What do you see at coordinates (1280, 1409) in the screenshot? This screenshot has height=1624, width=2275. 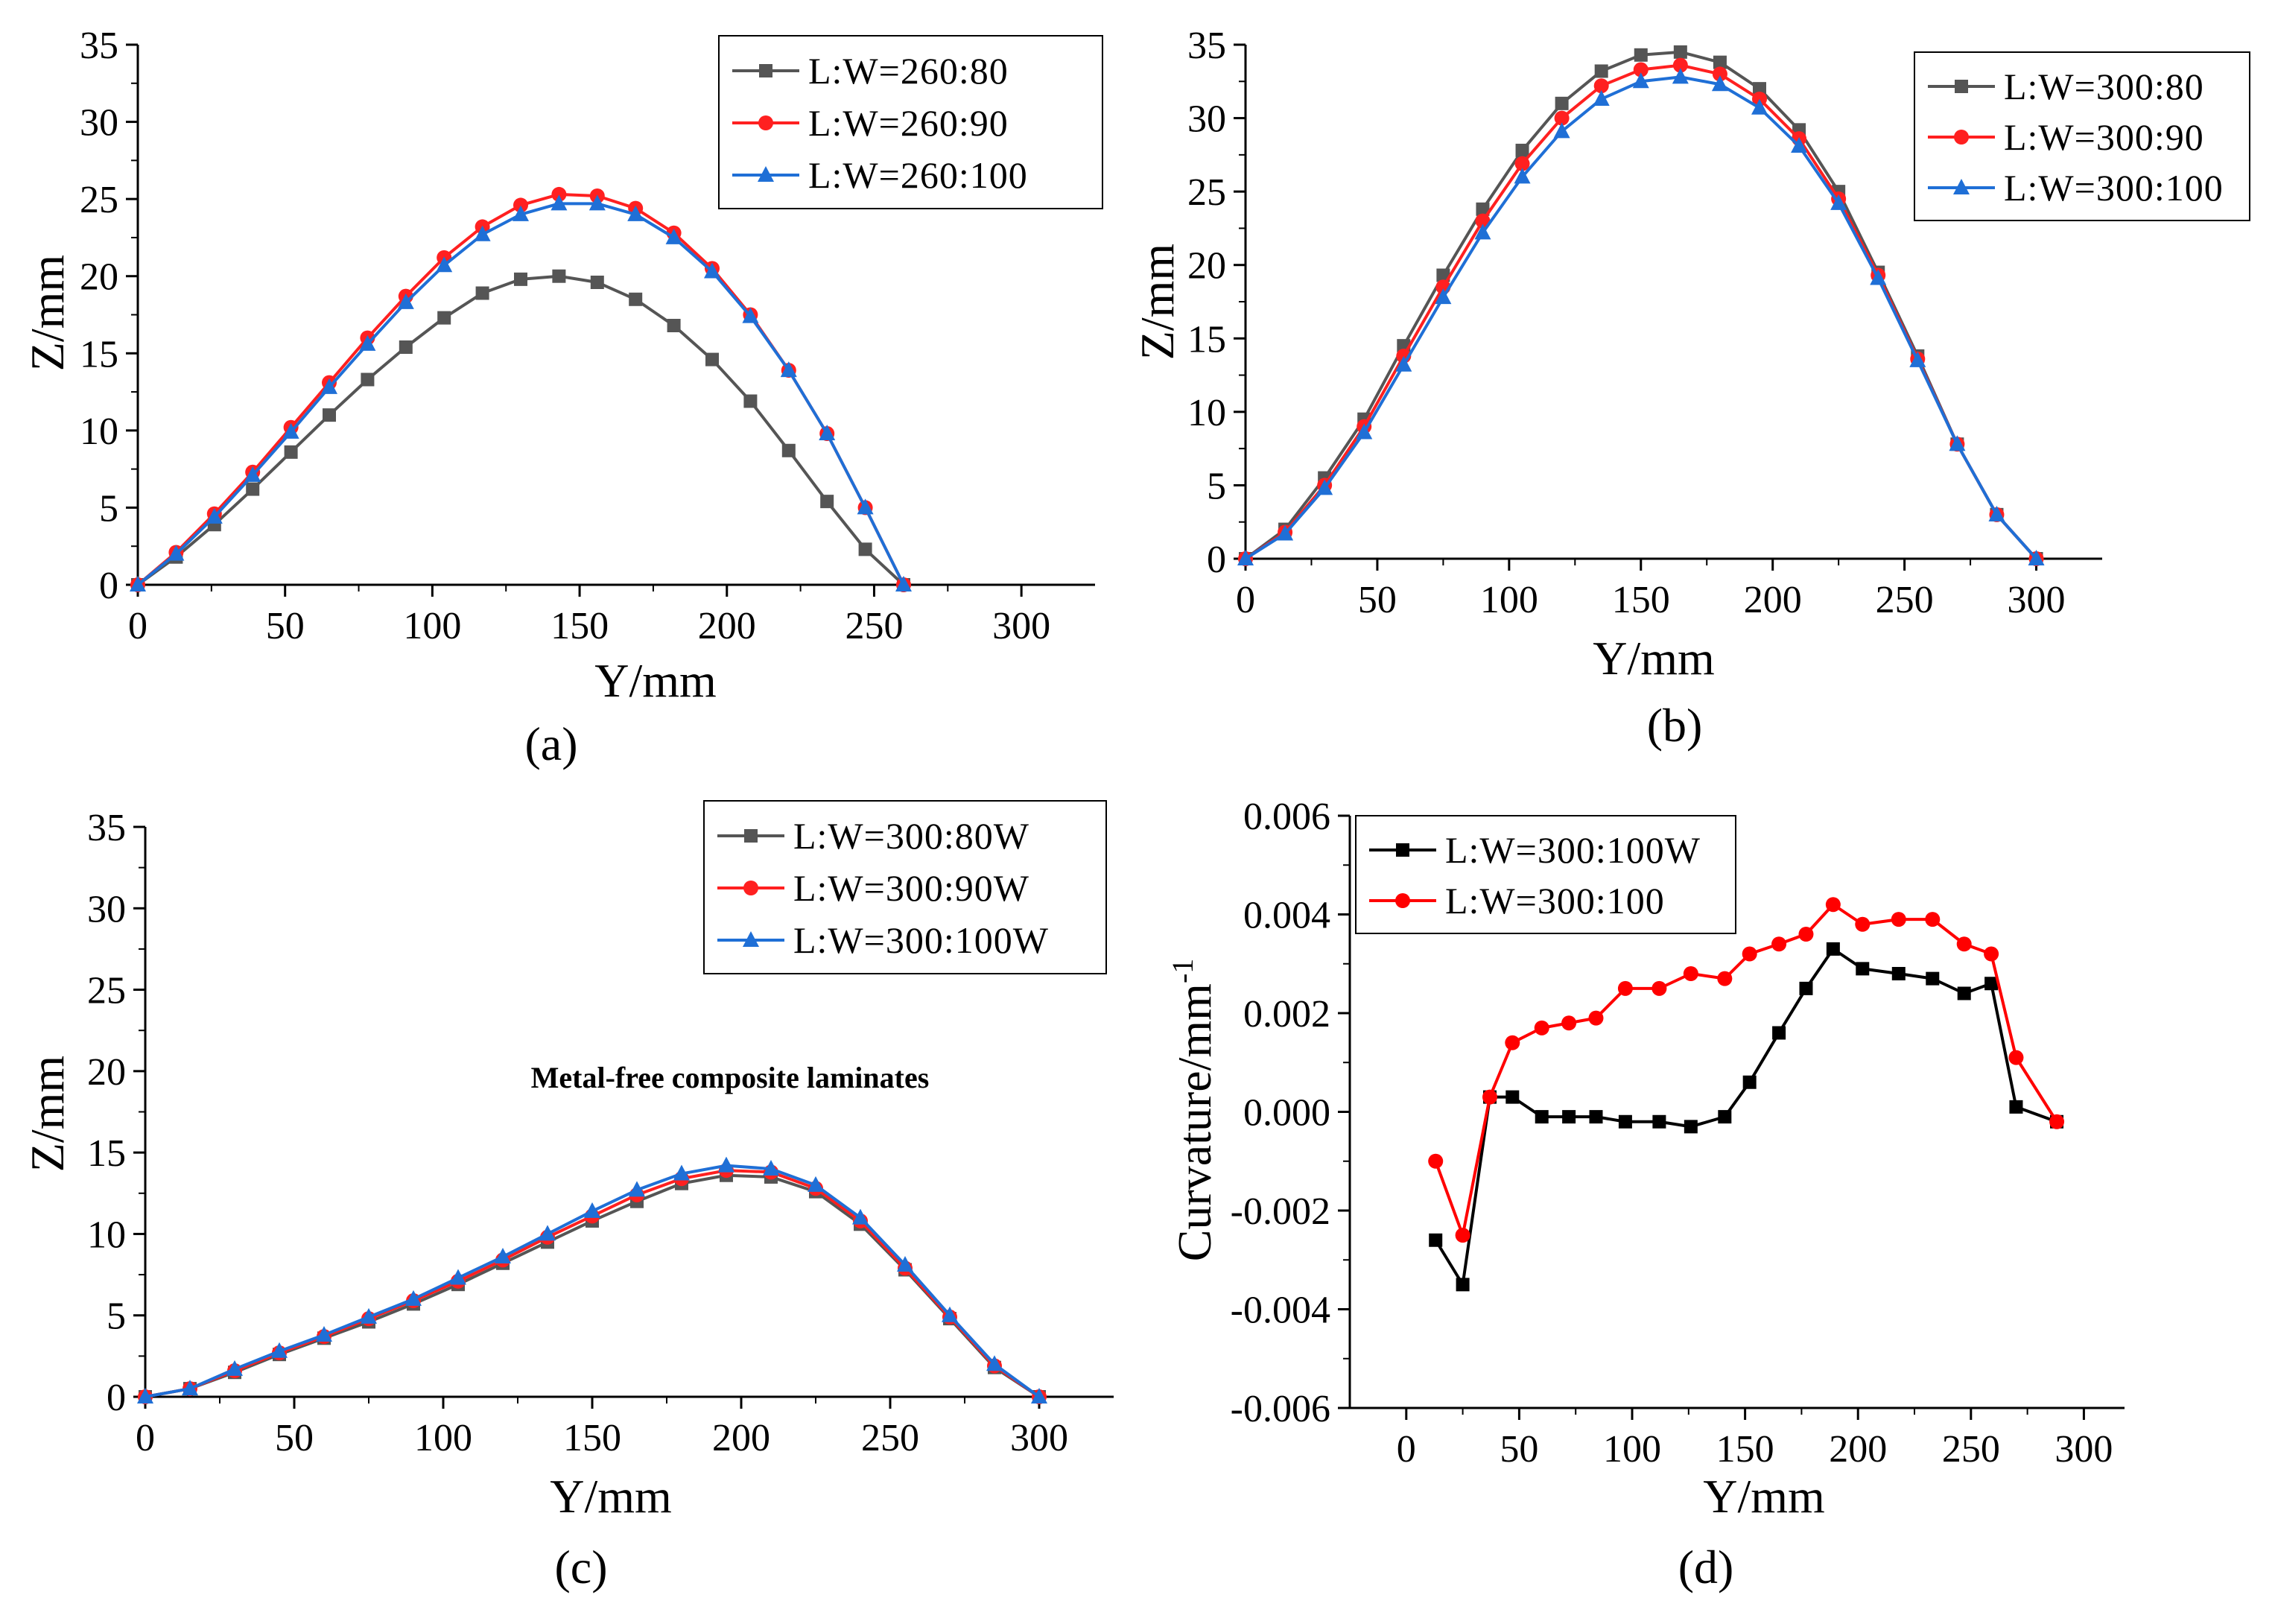 I see `y-tick-label: -0.006` at bounding box center [1280, 1409].